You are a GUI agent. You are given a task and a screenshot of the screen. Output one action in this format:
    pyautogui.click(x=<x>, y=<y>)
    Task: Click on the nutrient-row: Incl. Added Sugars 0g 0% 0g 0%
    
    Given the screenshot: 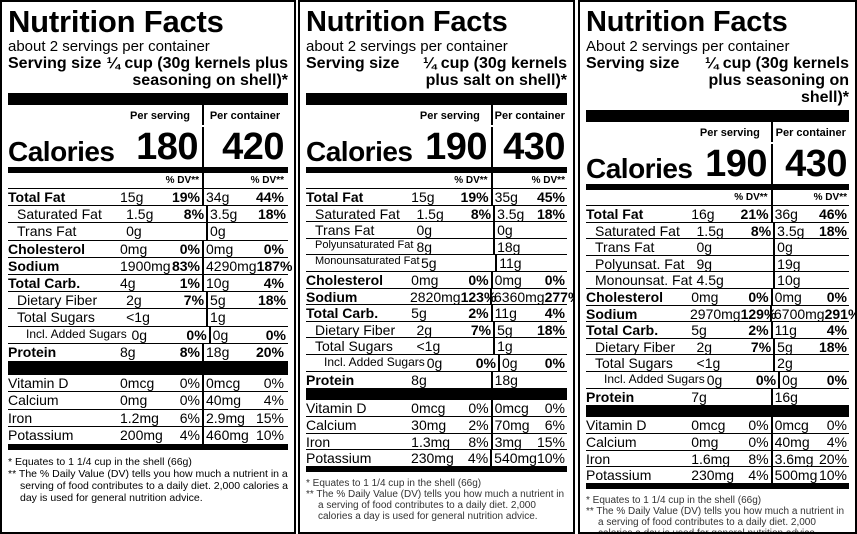 What is the action you would take?
    pyautogui.click(x=436, y=363)
    